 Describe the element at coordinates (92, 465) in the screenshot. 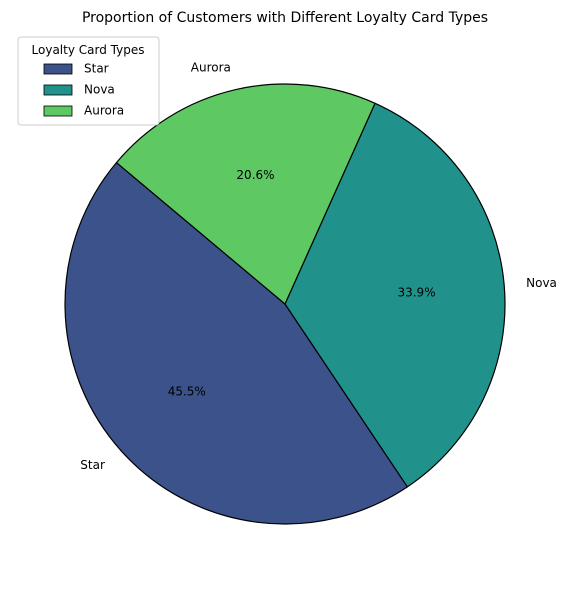

I see `slice-label-star: Star` at that location.